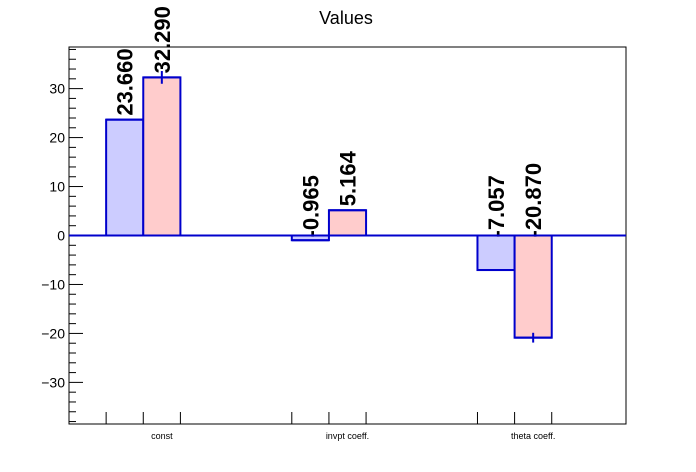 The height and width of the screenshot is (472, 696). What do you see at coordinates (57, 138) in the screenshot?
I see `y-tick-label: 20` at bounding box center [57, 138].